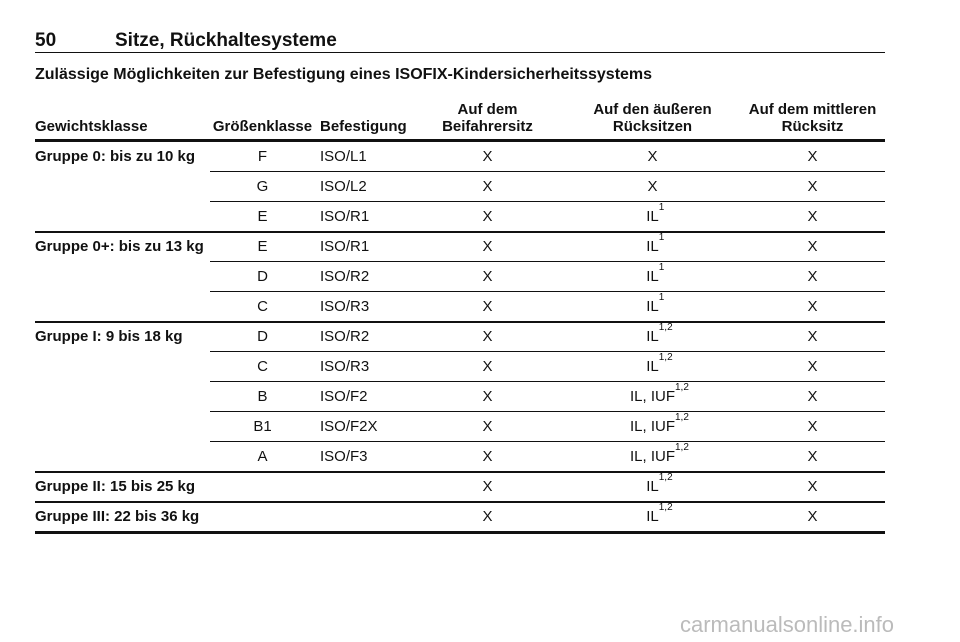 The image size is (960, 642). I want to click on column-header: Auf dem mittleren Rücksitz, so click(812, 118).